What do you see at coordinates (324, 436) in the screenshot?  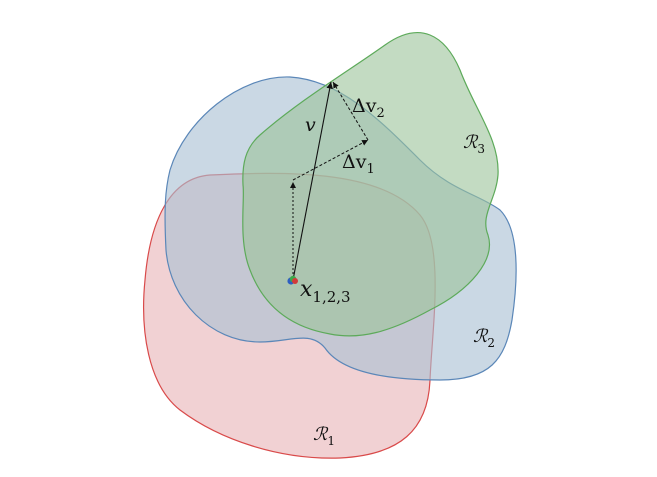 I see `label-region-r1: ℛ1` at bounding box center [324, 436].